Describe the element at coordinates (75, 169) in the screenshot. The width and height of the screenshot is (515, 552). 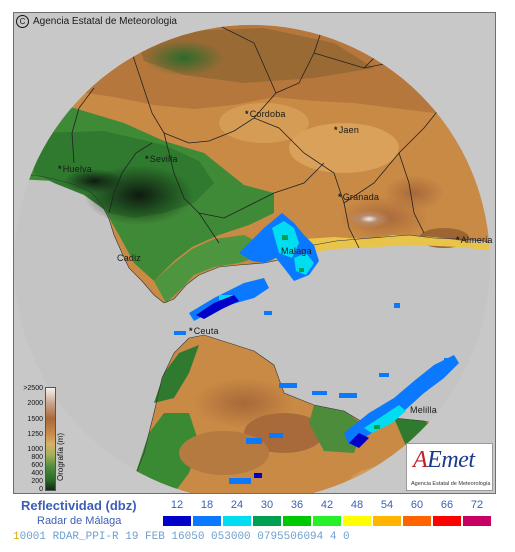
I see `city-huelva: *Huelva` at that location.